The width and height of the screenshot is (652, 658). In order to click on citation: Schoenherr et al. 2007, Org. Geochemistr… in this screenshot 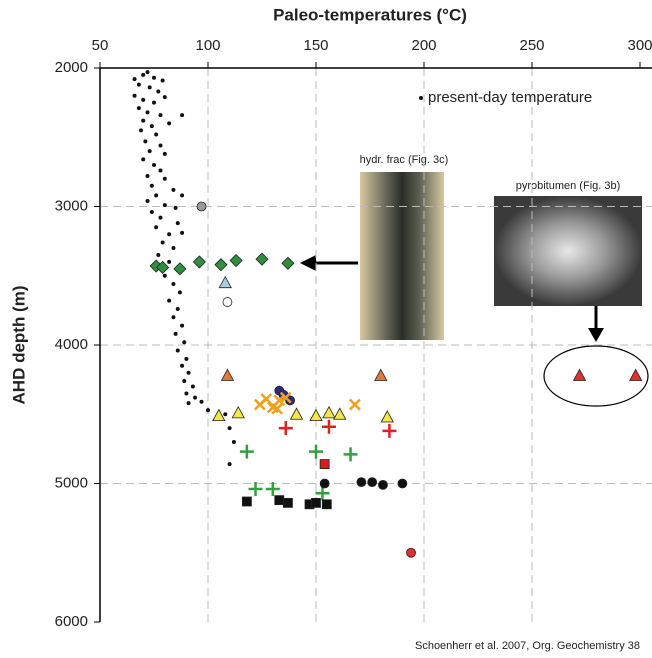, I will do `click(527, 646)`.